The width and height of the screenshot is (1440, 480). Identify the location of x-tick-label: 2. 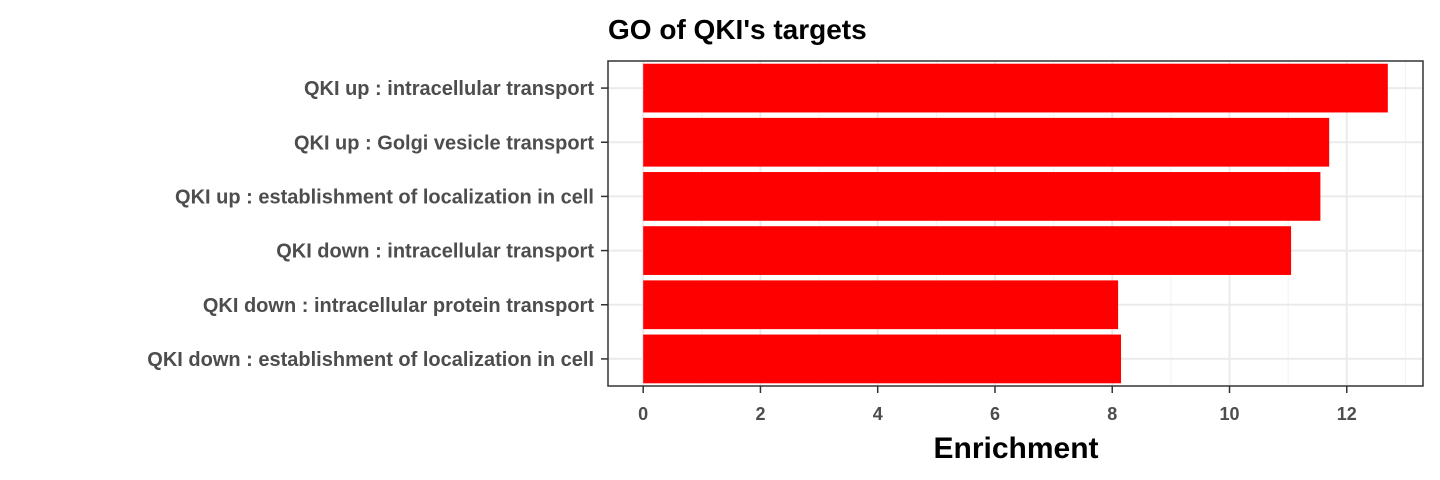
(760, 414).